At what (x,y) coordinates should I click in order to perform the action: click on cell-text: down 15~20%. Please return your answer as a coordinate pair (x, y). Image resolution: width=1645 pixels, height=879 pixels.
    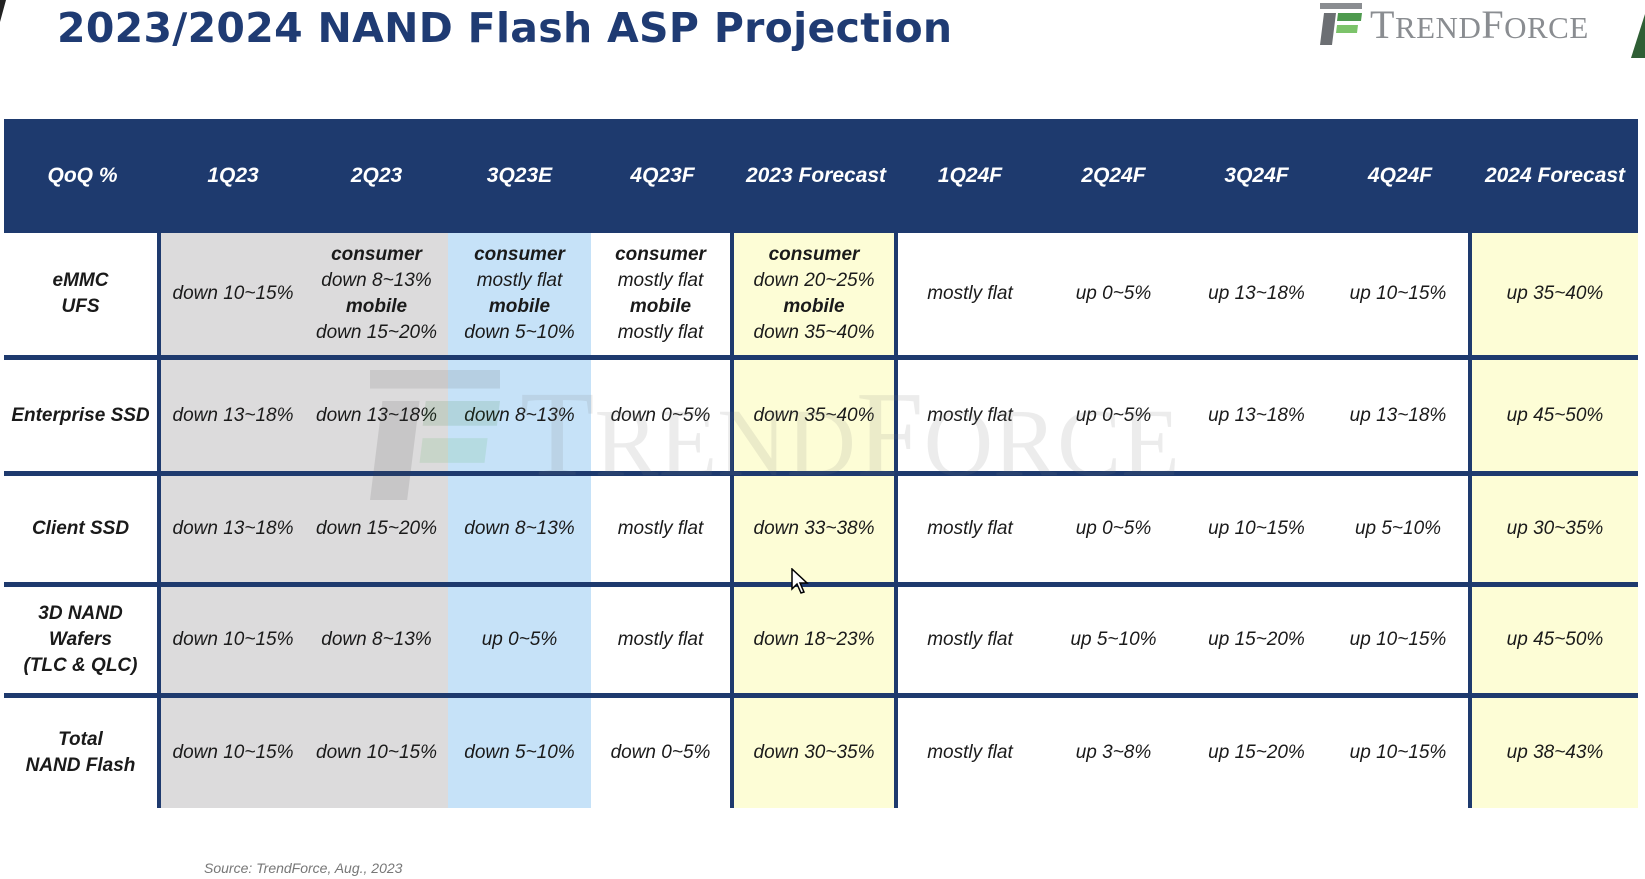
    Looking at the image, I should click on (376, 332).